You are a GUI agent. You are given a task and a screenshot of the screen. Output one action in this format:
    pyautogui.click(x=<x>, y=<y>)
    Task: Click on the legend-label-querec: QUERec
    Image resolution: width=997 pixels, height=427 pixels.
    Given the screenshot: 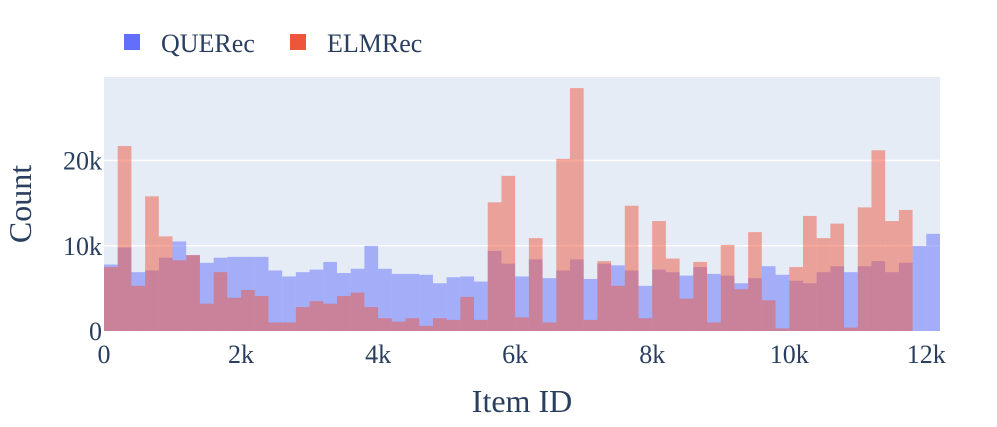 What is the action you would take?
    pyautogui.click(x=208, y=43)
    